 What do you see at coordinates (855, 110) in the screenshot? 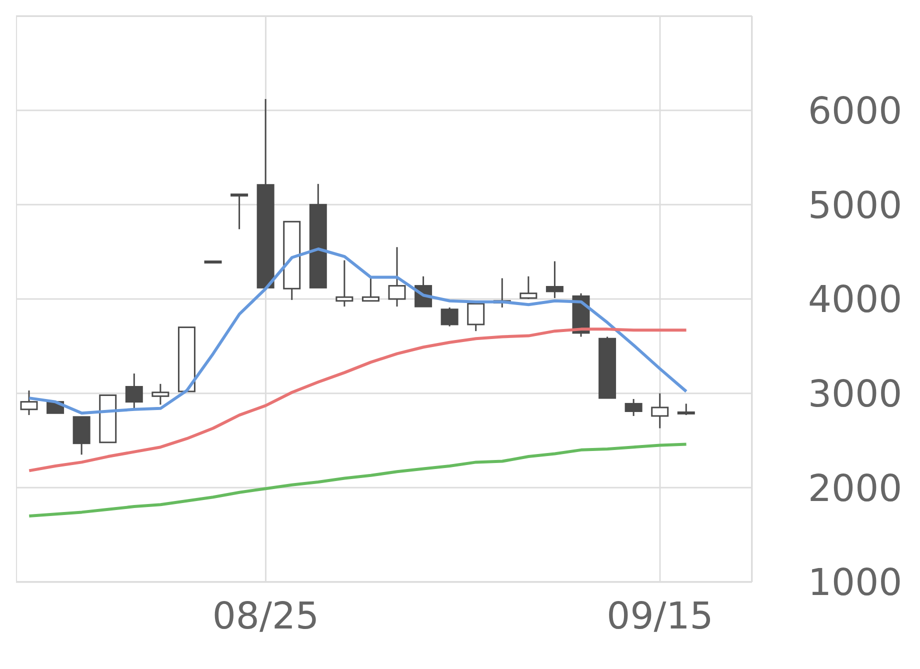
I see `y-tick-label: 6000` at bounding box center [855, 110].